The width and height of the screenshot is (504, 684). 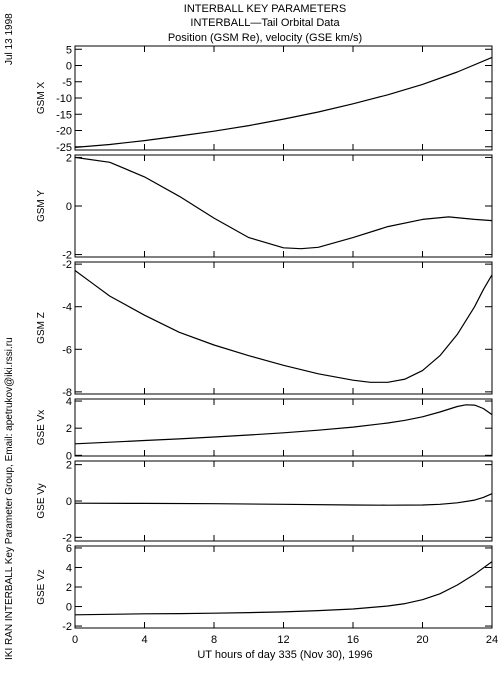 I want to click on series-line-gse-vz, so click(x=283, y=588).